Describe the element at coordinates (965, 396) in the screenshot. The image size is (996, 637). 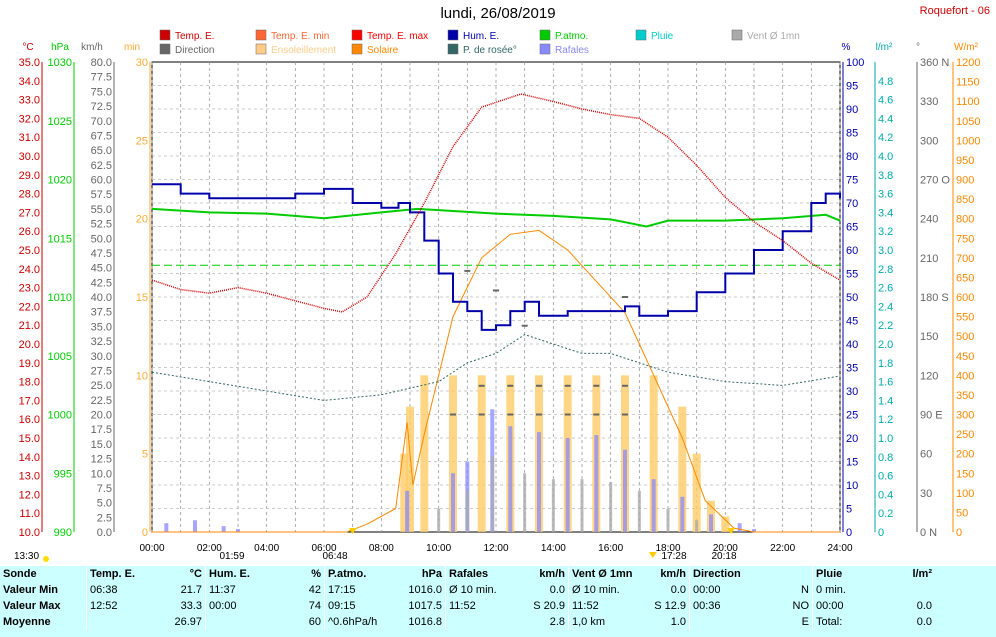
I see `solar-tick-label: 350` at that location.